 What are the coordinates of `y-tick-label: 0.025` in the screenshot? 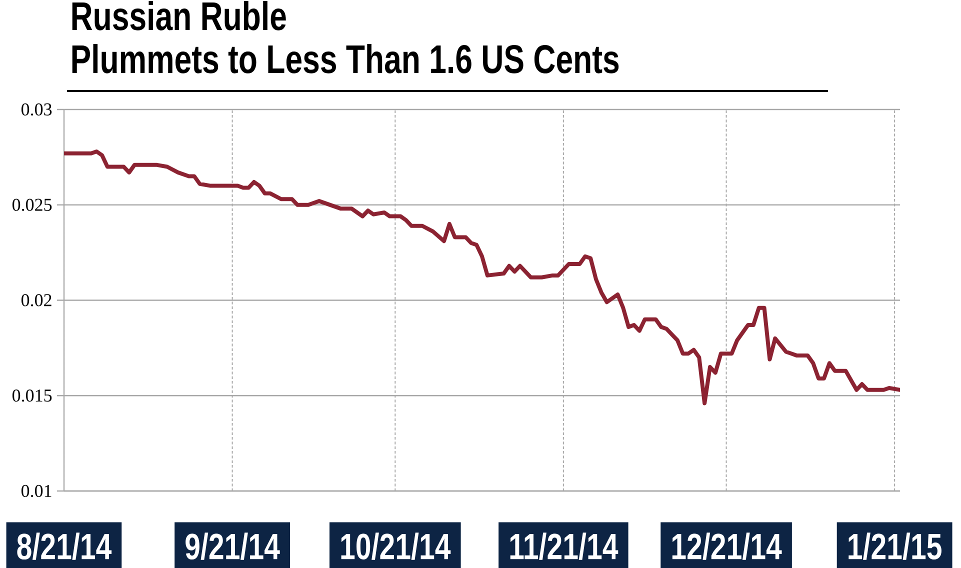 It's located at (32, 204).